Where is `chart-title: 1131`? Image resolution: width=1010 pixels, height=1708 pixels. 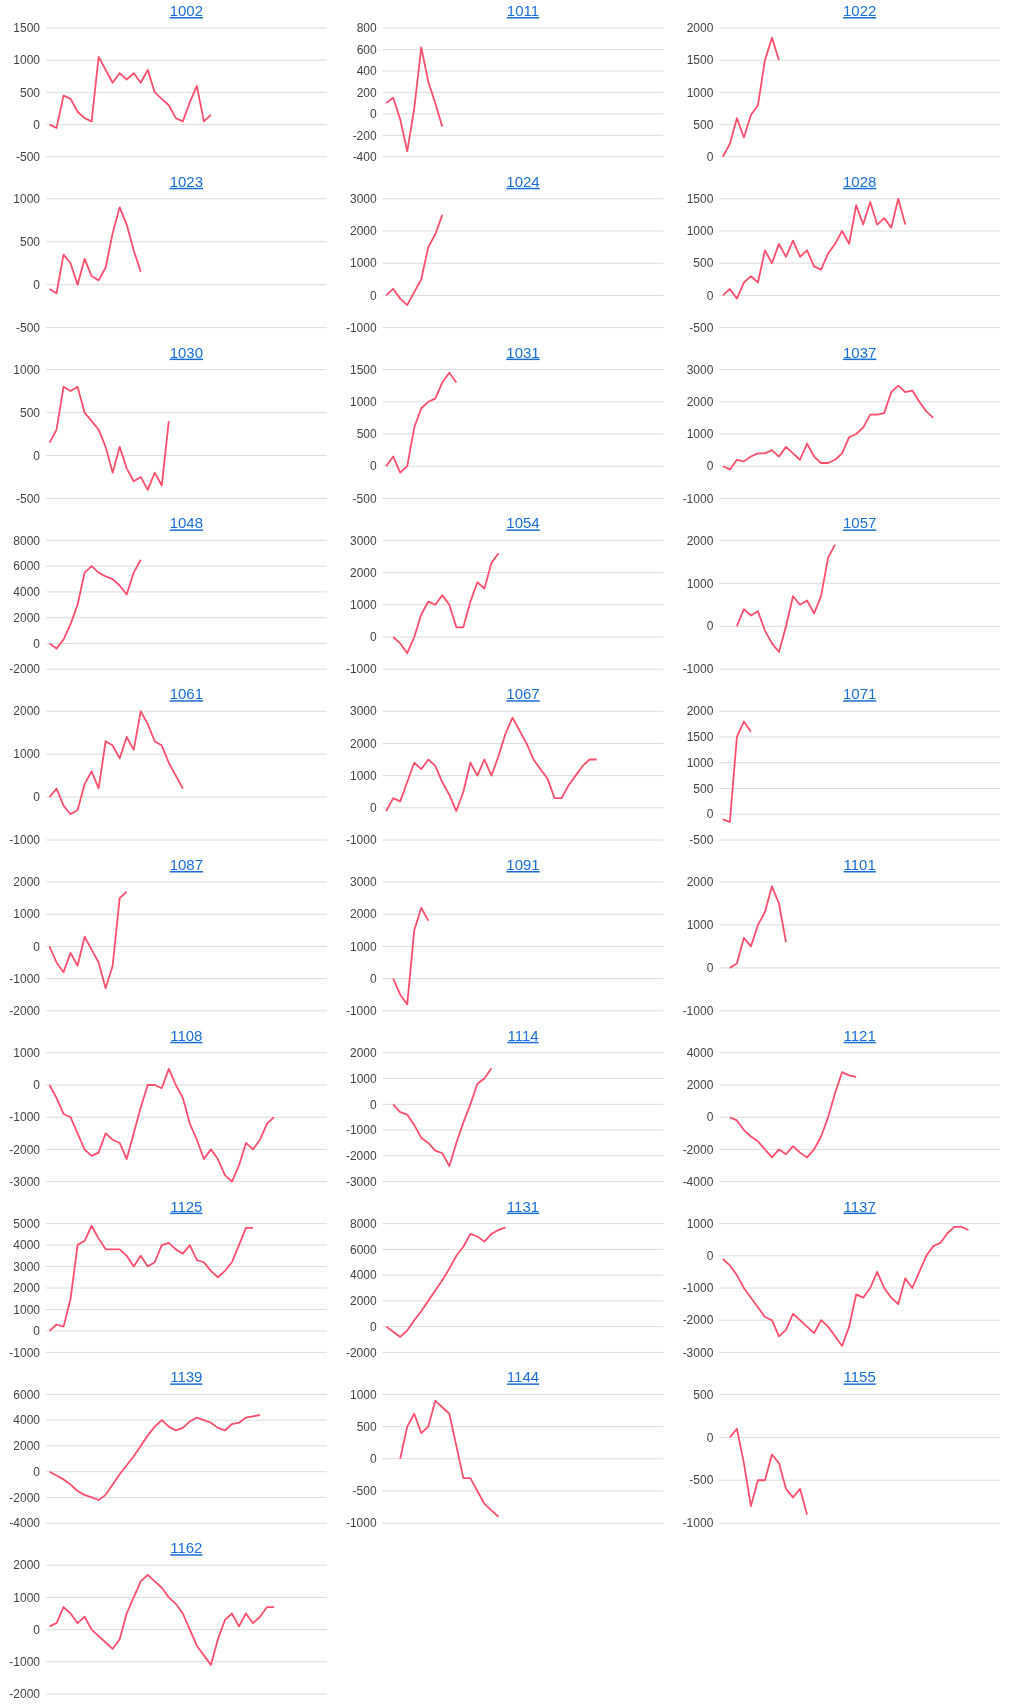 chart-title: 1131 is located at coordinates (523, 1206).